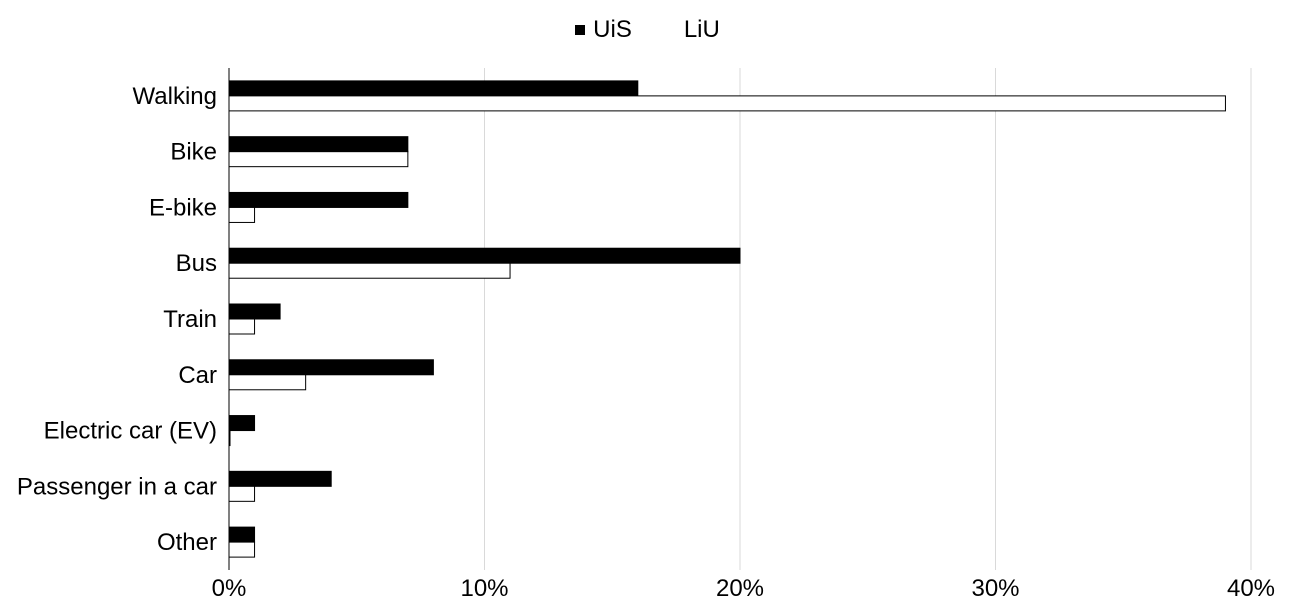 This screenshot has width=1295, height=603. I want to click on legend-swatch-uis, so click(580, 30).